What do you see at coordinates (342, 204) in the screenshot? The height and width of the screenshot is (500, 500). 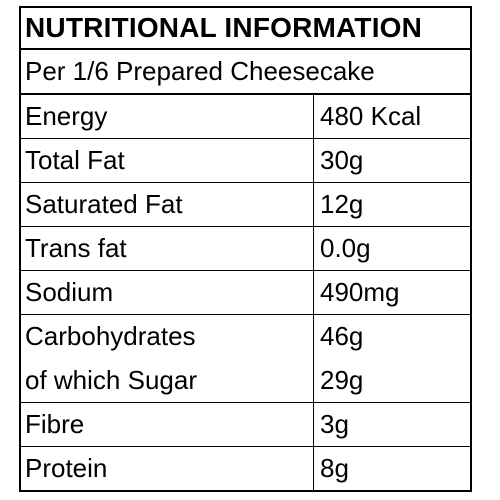 I see `nutrient-value: 12g` at bounding box center [342, 204].